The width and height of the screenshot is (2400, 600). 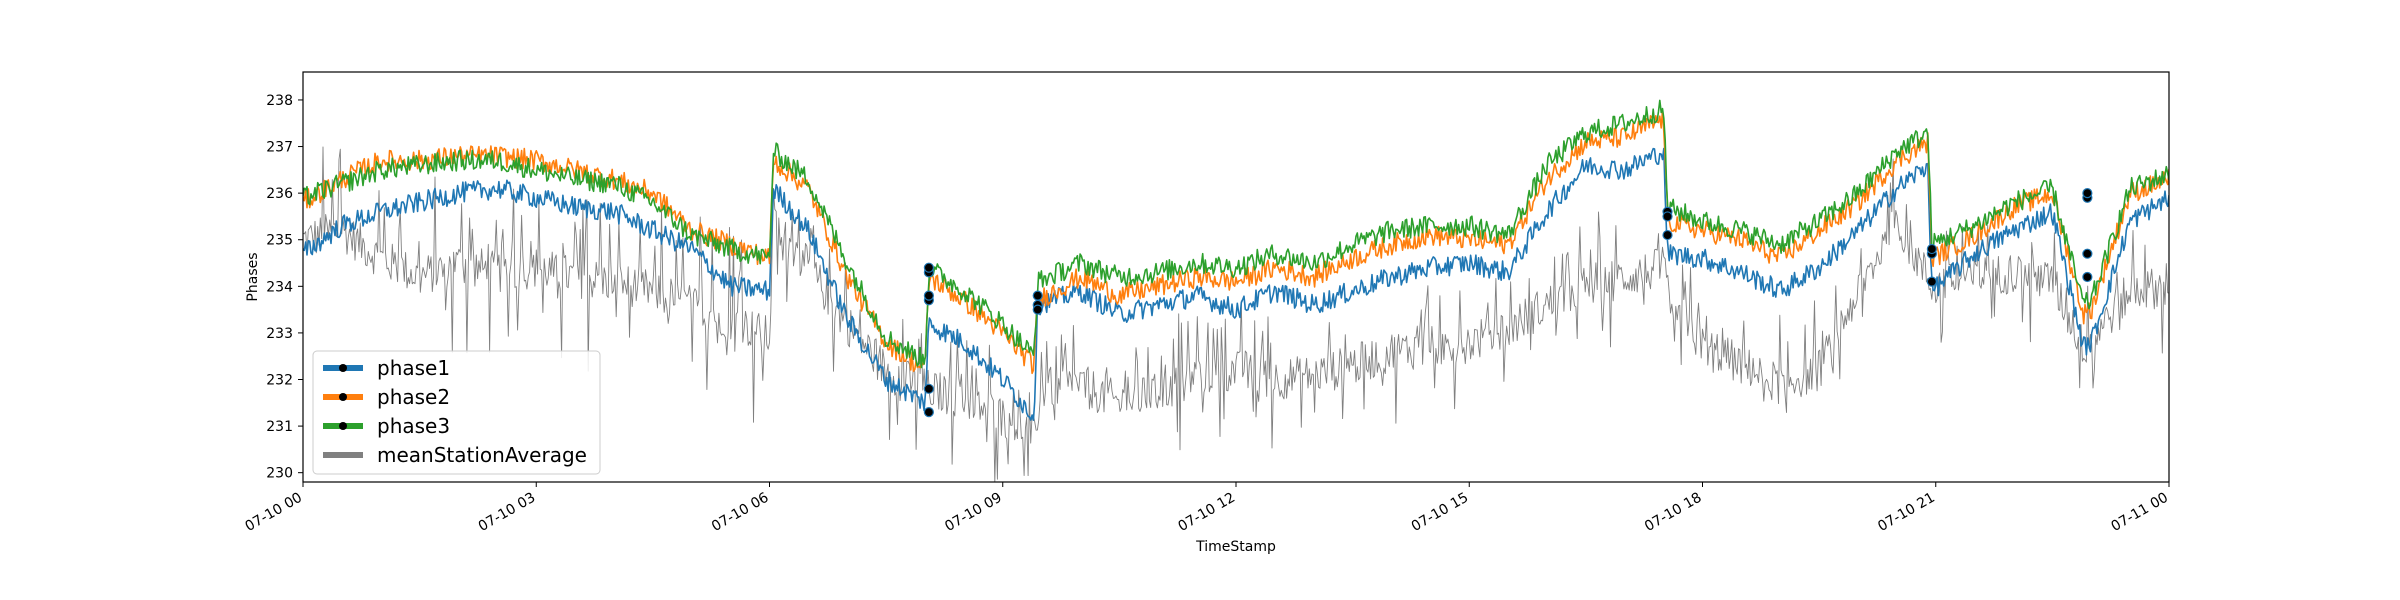 I want to click on legend: phase1 phase2 phase3 meanStationAverage, so click(x=456, y=412).